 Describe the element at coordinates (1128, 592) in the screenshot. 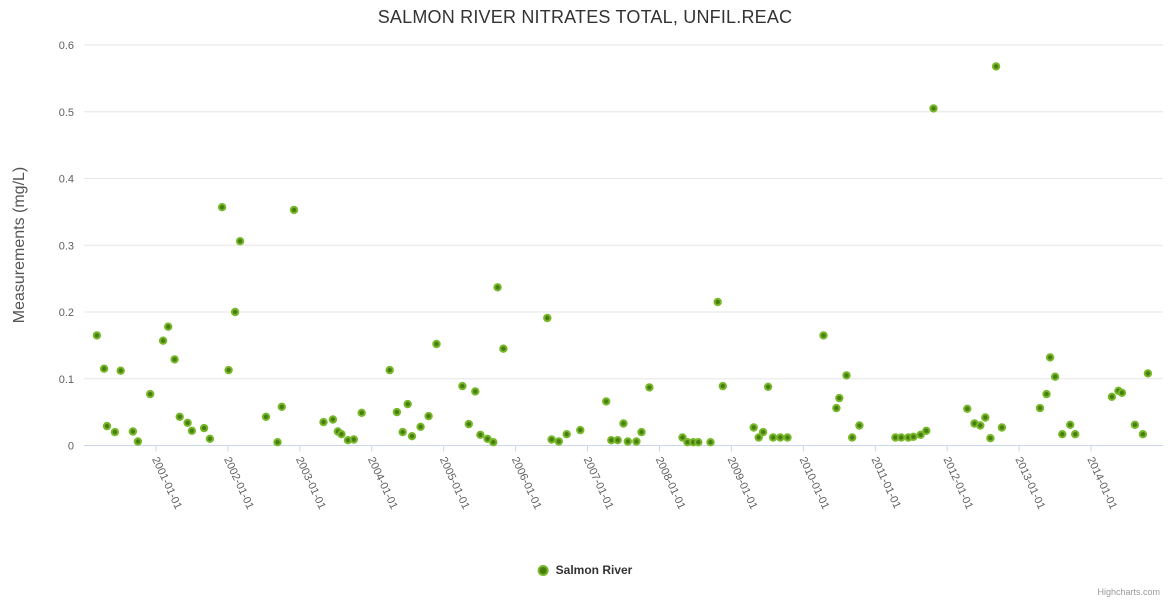

I see `highcharts-credits-link: Highcharts.com` at that location.